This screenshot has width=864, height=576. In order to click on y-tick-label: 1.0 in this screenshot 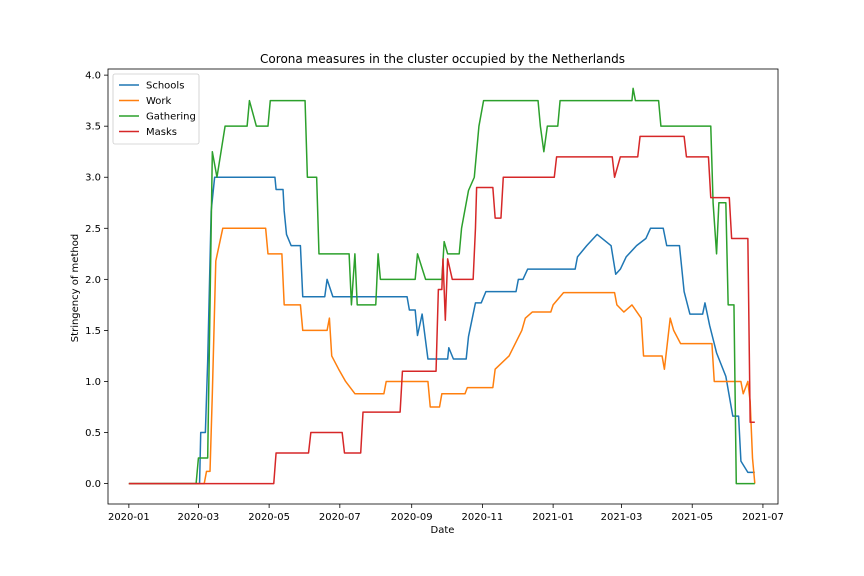, I will do `click(93, 382)`.